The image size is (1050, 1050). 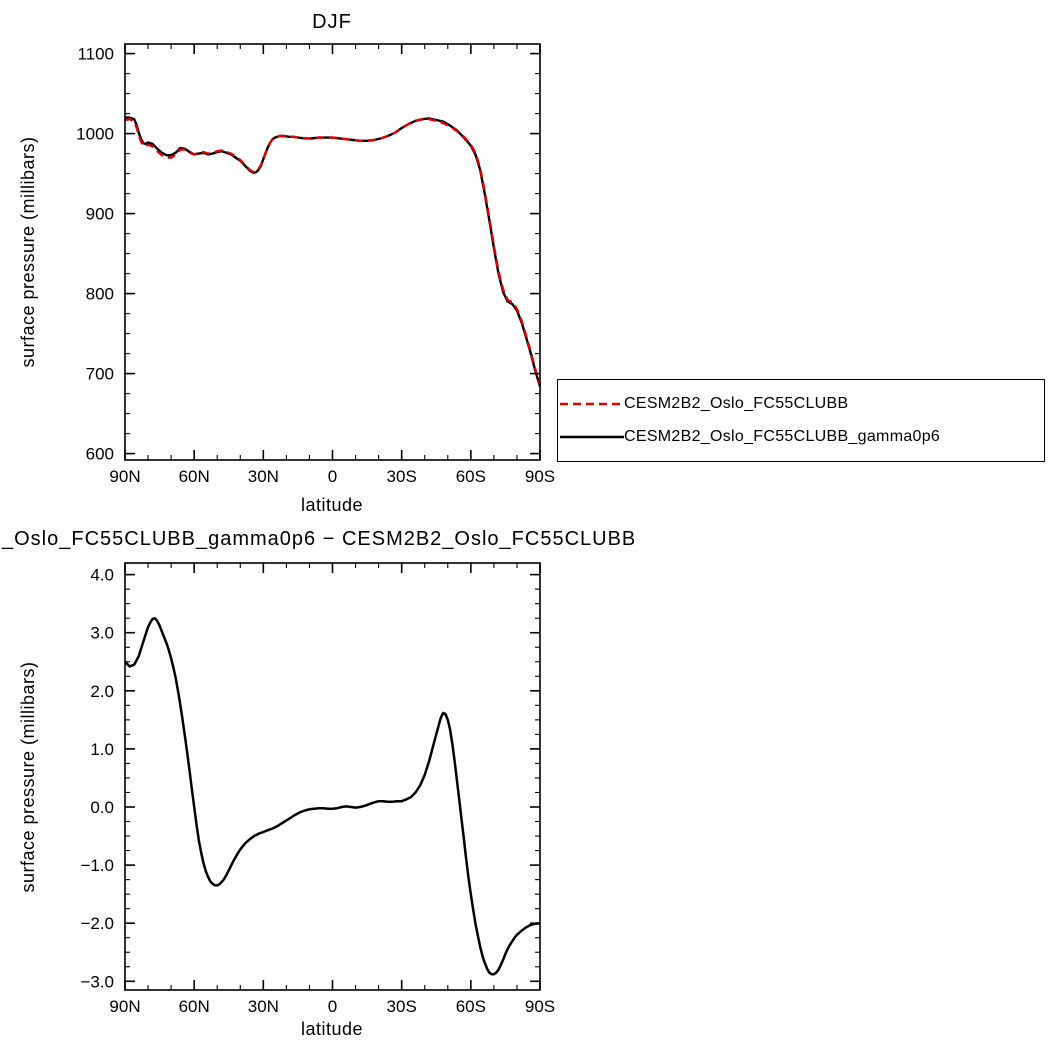 I want to click on legend-label: CESM2B2_Oslo_FC55CLUBB_gamma0p6, so click(x=782, y=436).